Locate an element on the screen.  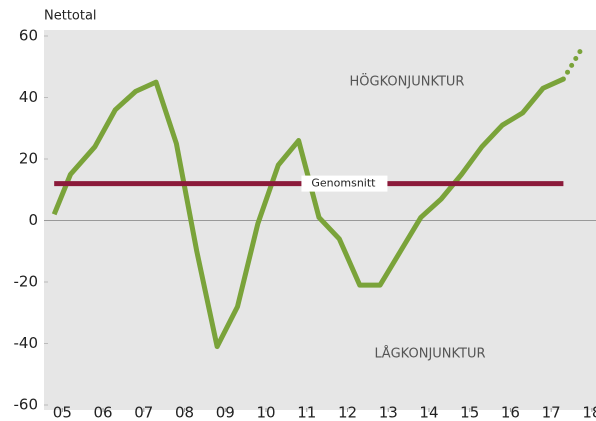
x-tick-label: 12 is located at coordinates (347, 412).